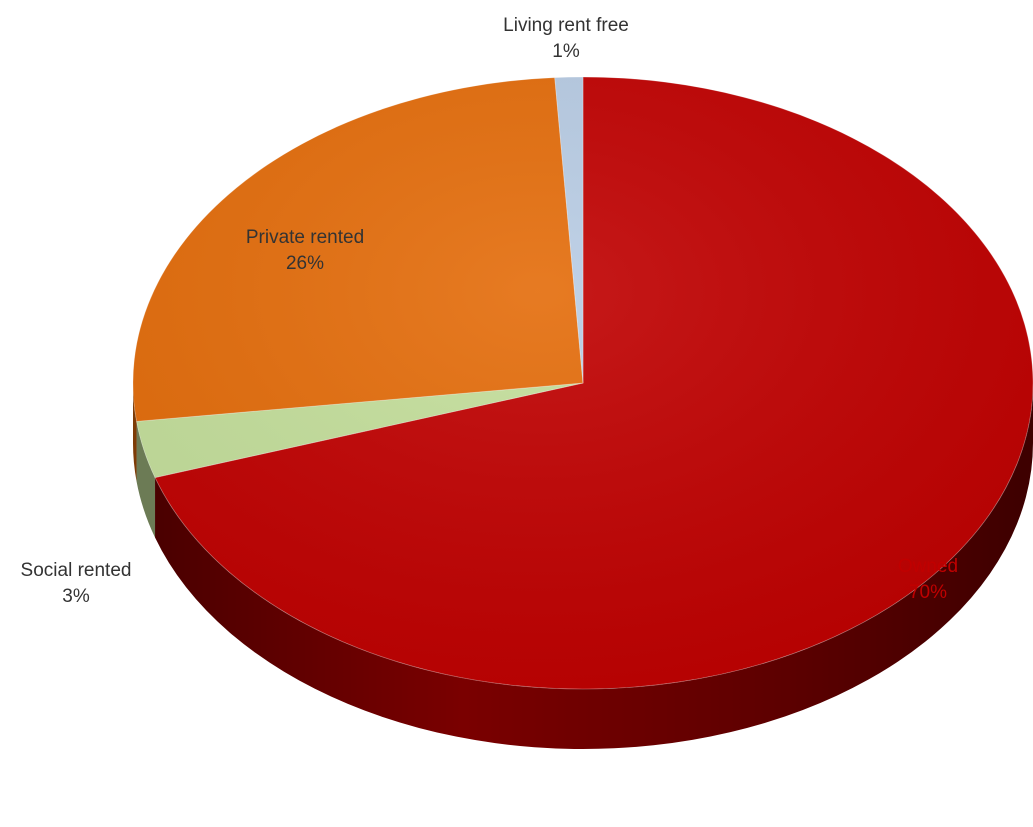 The width and height of the screenshot is (1033, 827). I want to click on label-value-social-rented: 3%, so click(76, 596).